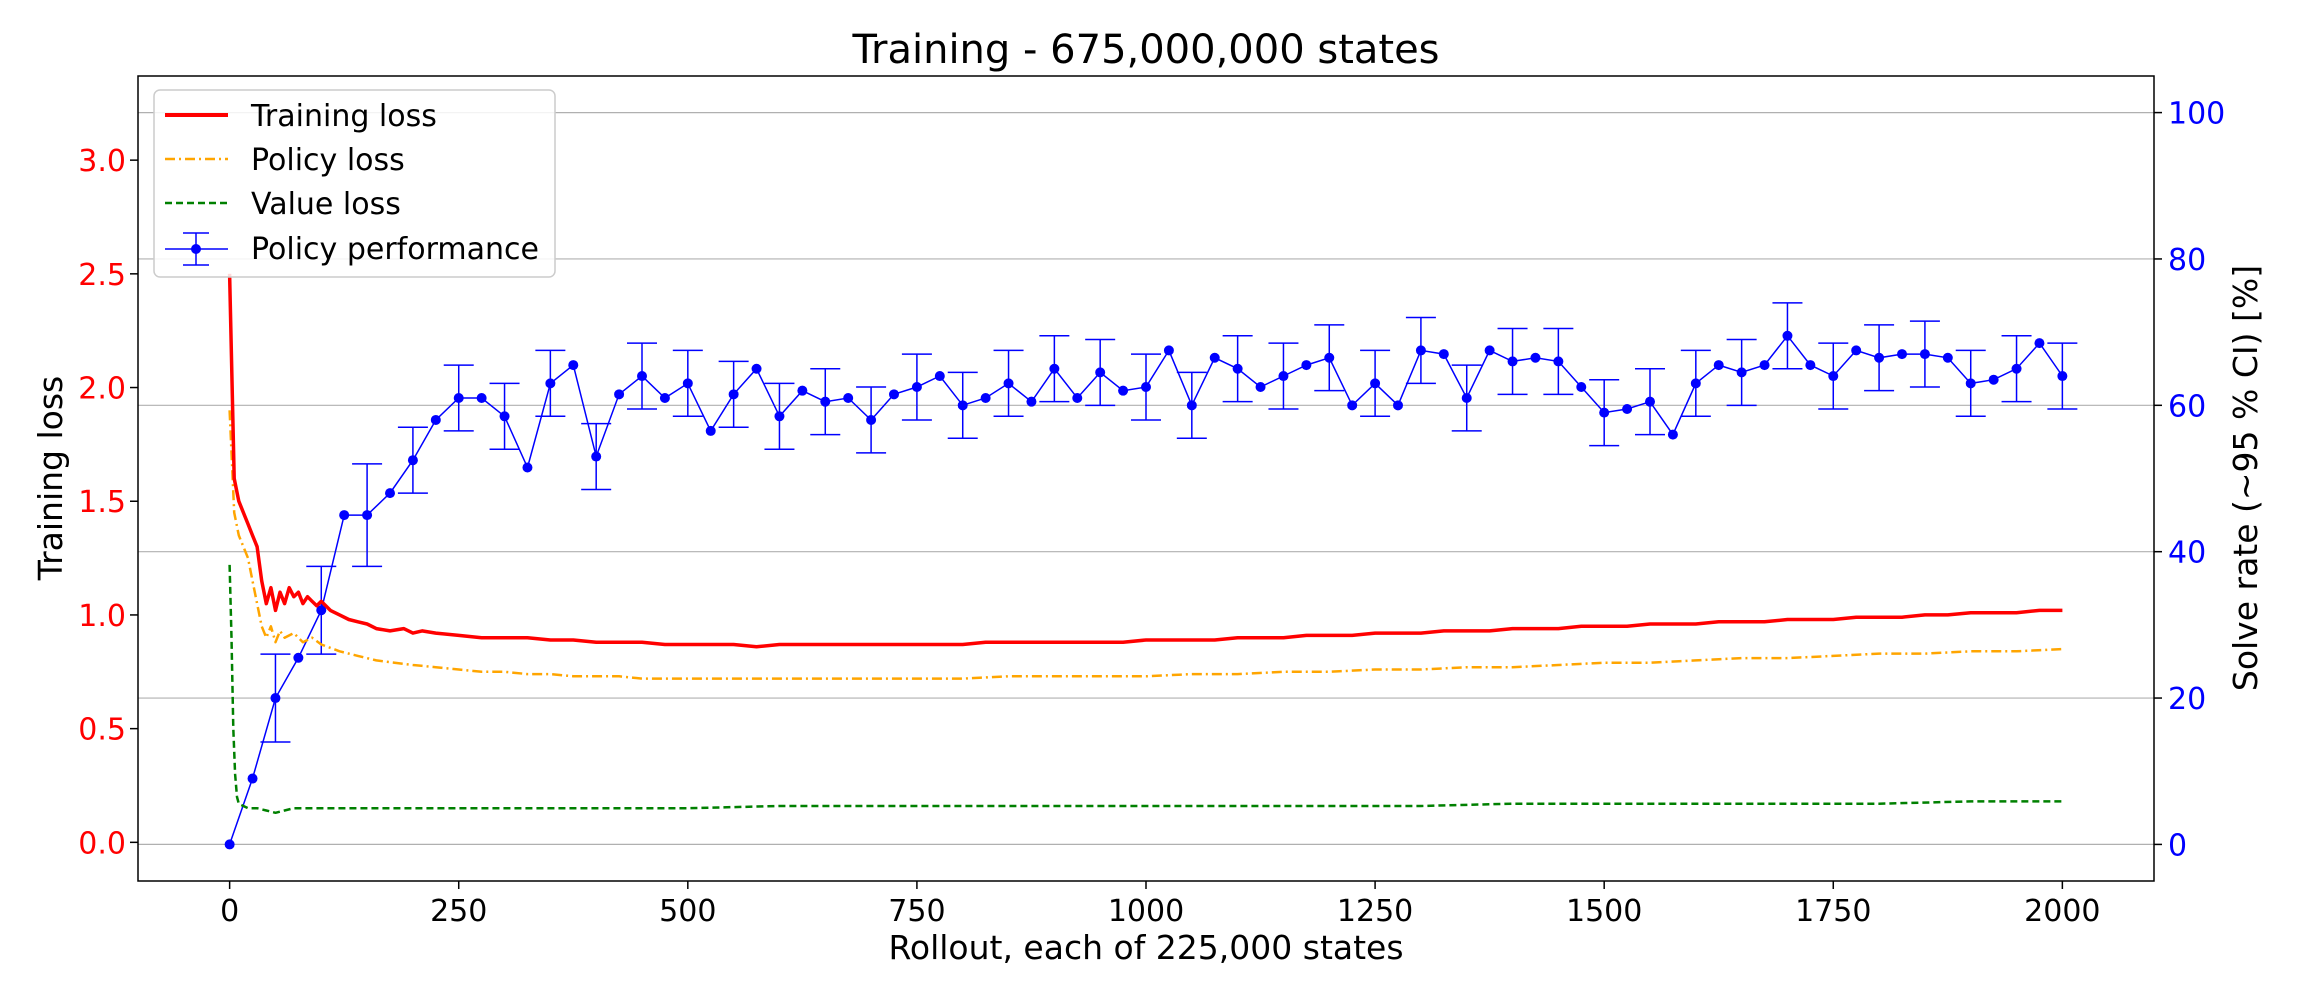 The image size is (2300, 1000). Describe the element at coordinates (2189, 480) in the screenshot. I see `right-y-axis-ticks: 0 20 40 60 80 100` at that location.